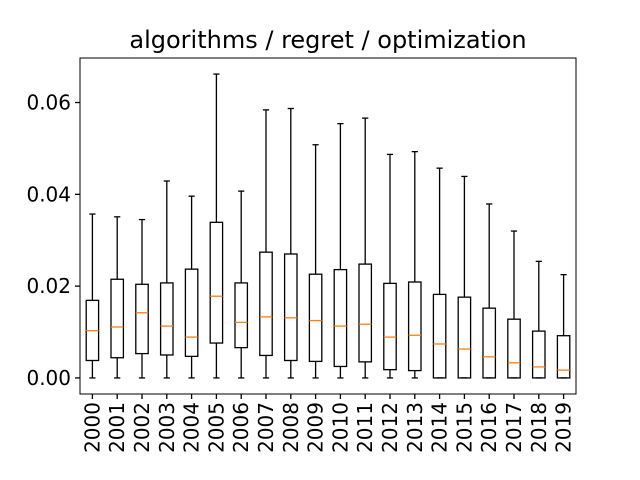 The width and height of the screenshot is (640, 480). What do you see at coordinates (216, 427) in the screenshot?
I see `x-tick-label: 2005` at bounding box center [216, 427].